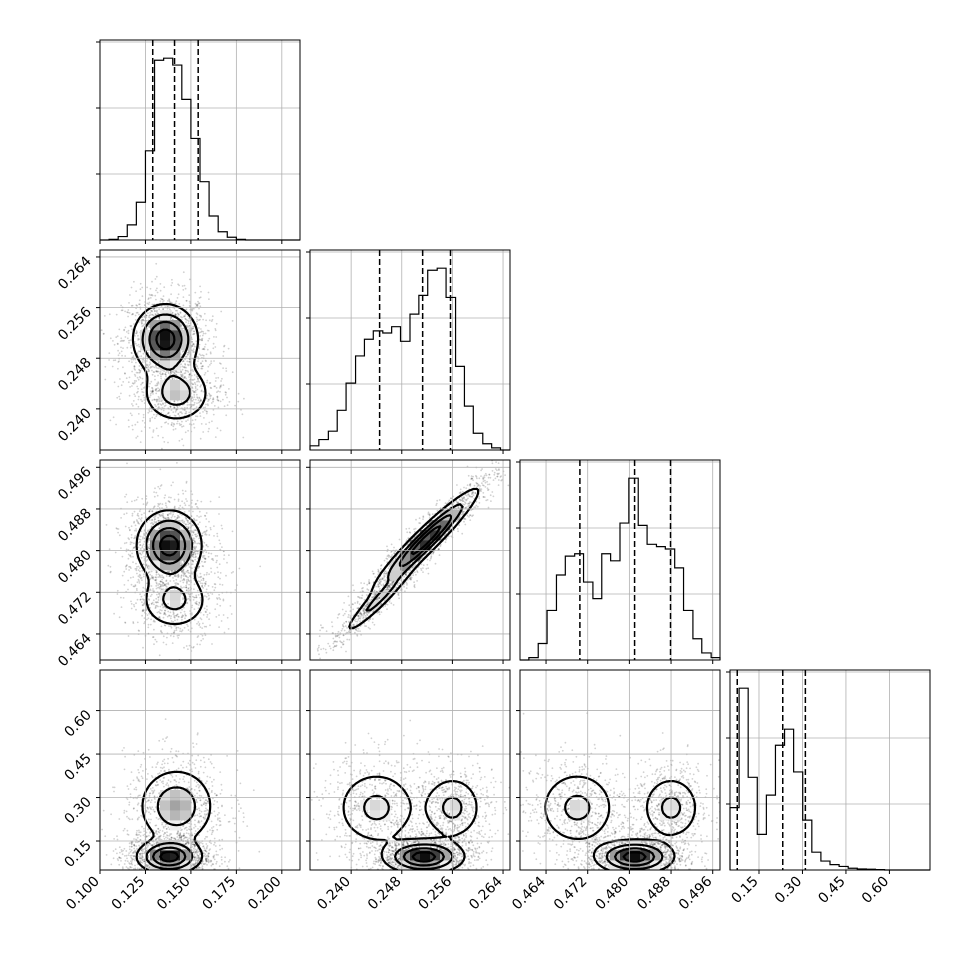  Describe the element at coordinates (75, 609) in the screenshot. I see `y-tick-label: 0.472` at that location.